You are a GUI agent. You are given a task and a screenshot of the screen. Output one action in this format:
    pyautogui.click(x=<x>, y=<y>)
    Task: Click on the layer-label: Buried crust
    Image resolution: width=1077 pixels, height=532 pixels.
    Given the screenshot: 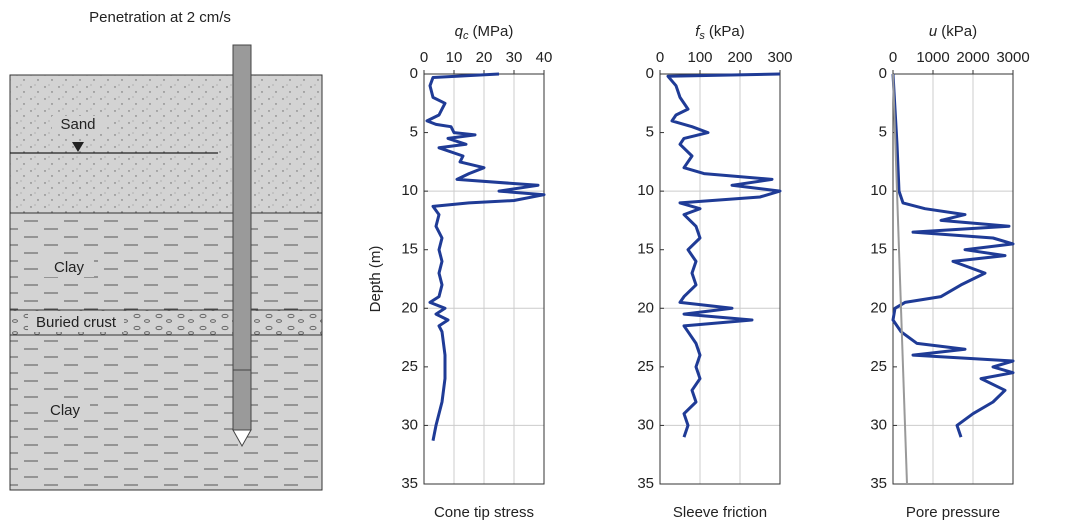 What is the action you would take?
    pyautogui.click(x=76, y=322)
    